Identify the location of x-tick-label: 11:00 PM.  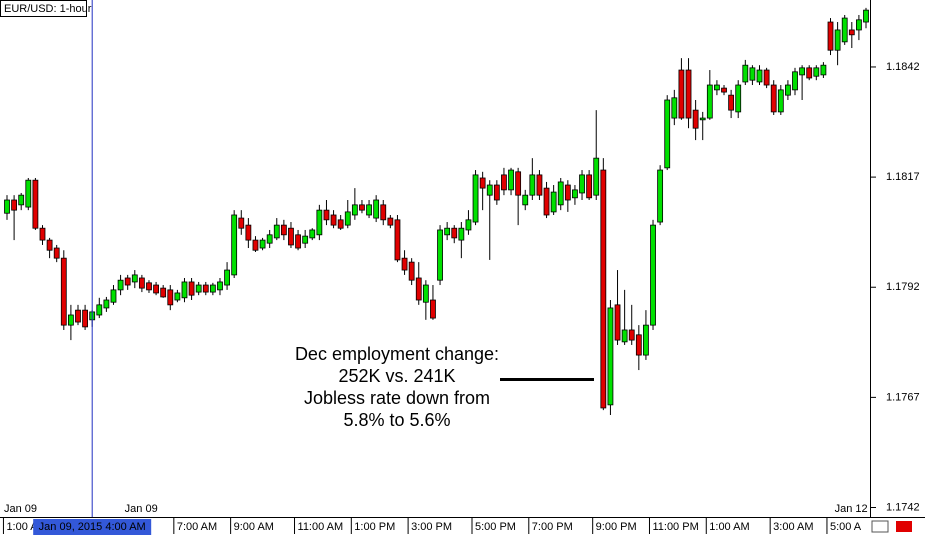
(675, 527).